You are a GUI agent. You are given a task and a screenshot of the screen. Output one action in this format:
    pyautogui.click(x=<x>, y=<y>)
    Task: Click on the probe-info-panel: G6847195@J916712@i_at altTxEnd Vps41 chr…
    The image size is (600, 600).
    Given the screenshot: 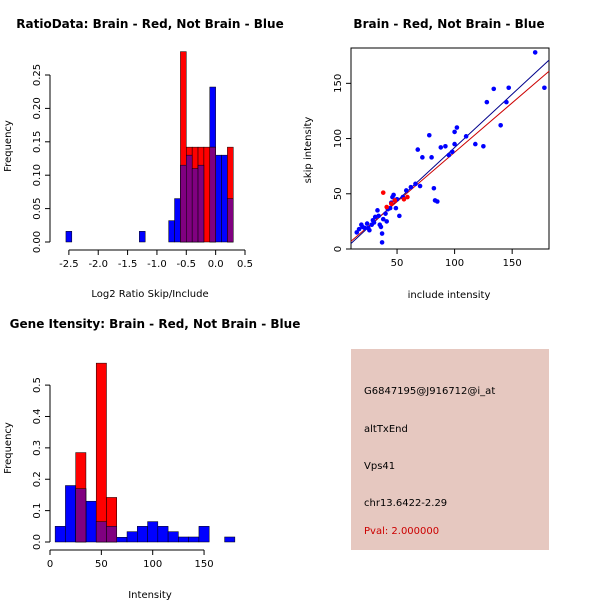 What is the action you would take?
    pyautogui.click(x=450, y=449)
    